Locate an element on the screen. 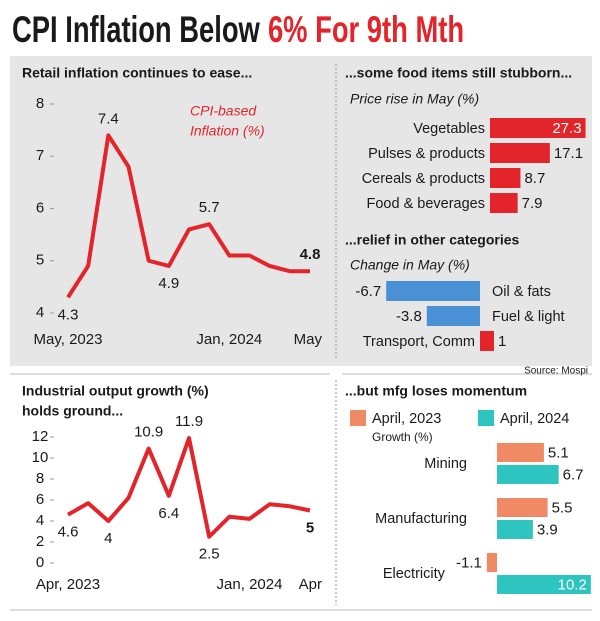 The image size is (600, 621). y-tick-label: 10 is located at coordinates (40, 457).